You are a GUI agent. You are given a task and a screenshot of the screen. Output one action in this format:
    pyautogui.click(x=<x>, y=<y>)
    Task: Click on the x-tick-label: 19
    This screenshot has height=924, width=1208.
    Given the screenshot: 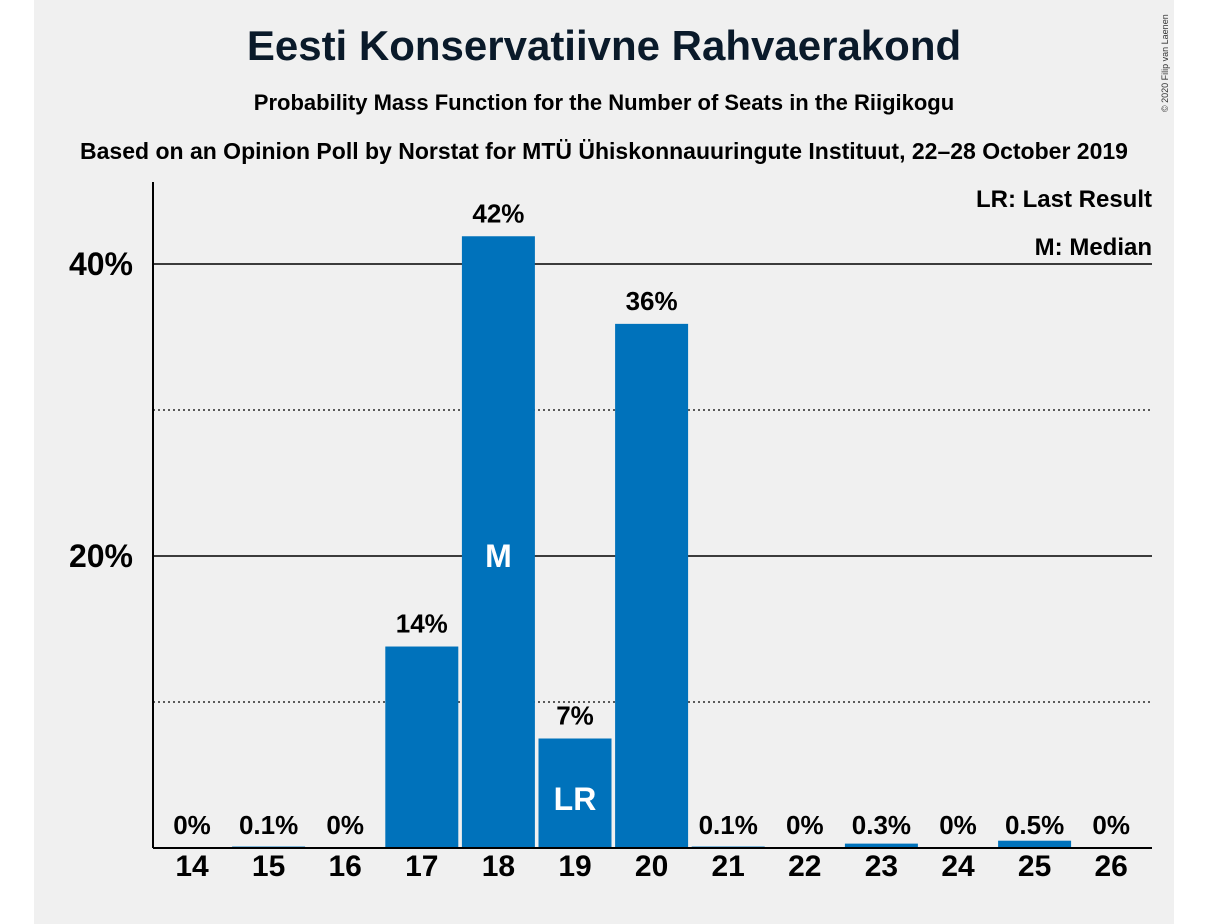 What is the action you would take?
    pyautogui.click(x=574, y=866)
    